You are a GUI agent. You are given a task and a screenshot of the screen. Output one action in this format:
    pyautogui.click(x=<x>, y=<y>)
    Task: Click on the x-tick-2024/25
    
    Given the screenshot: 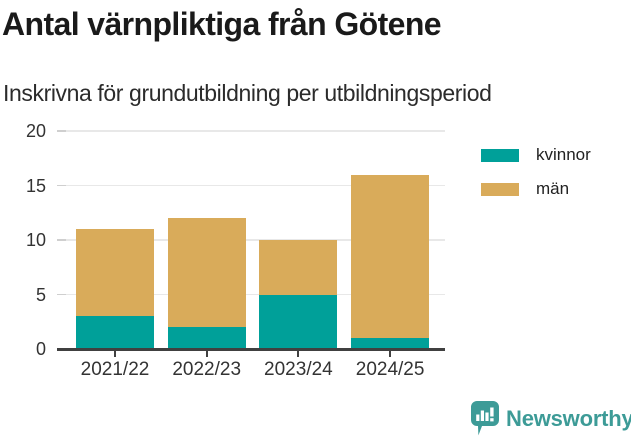 What is the action you would take?
    pyautogui.click(x=390, y=353)
    